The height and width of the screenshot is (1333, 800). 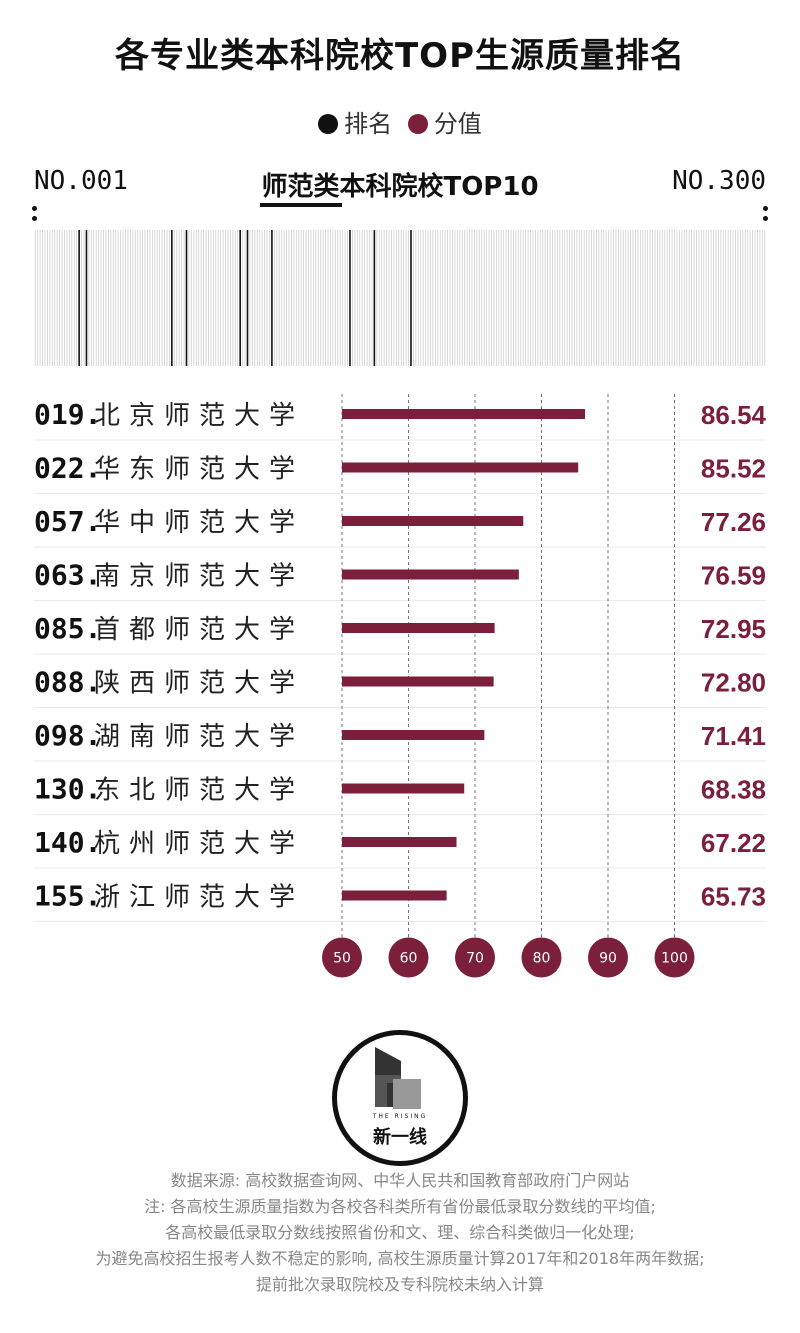 What do you see at coordinates (328, 124) in the screenshot?
I see `rank-dot-icon` at bounding box center [328, 124].